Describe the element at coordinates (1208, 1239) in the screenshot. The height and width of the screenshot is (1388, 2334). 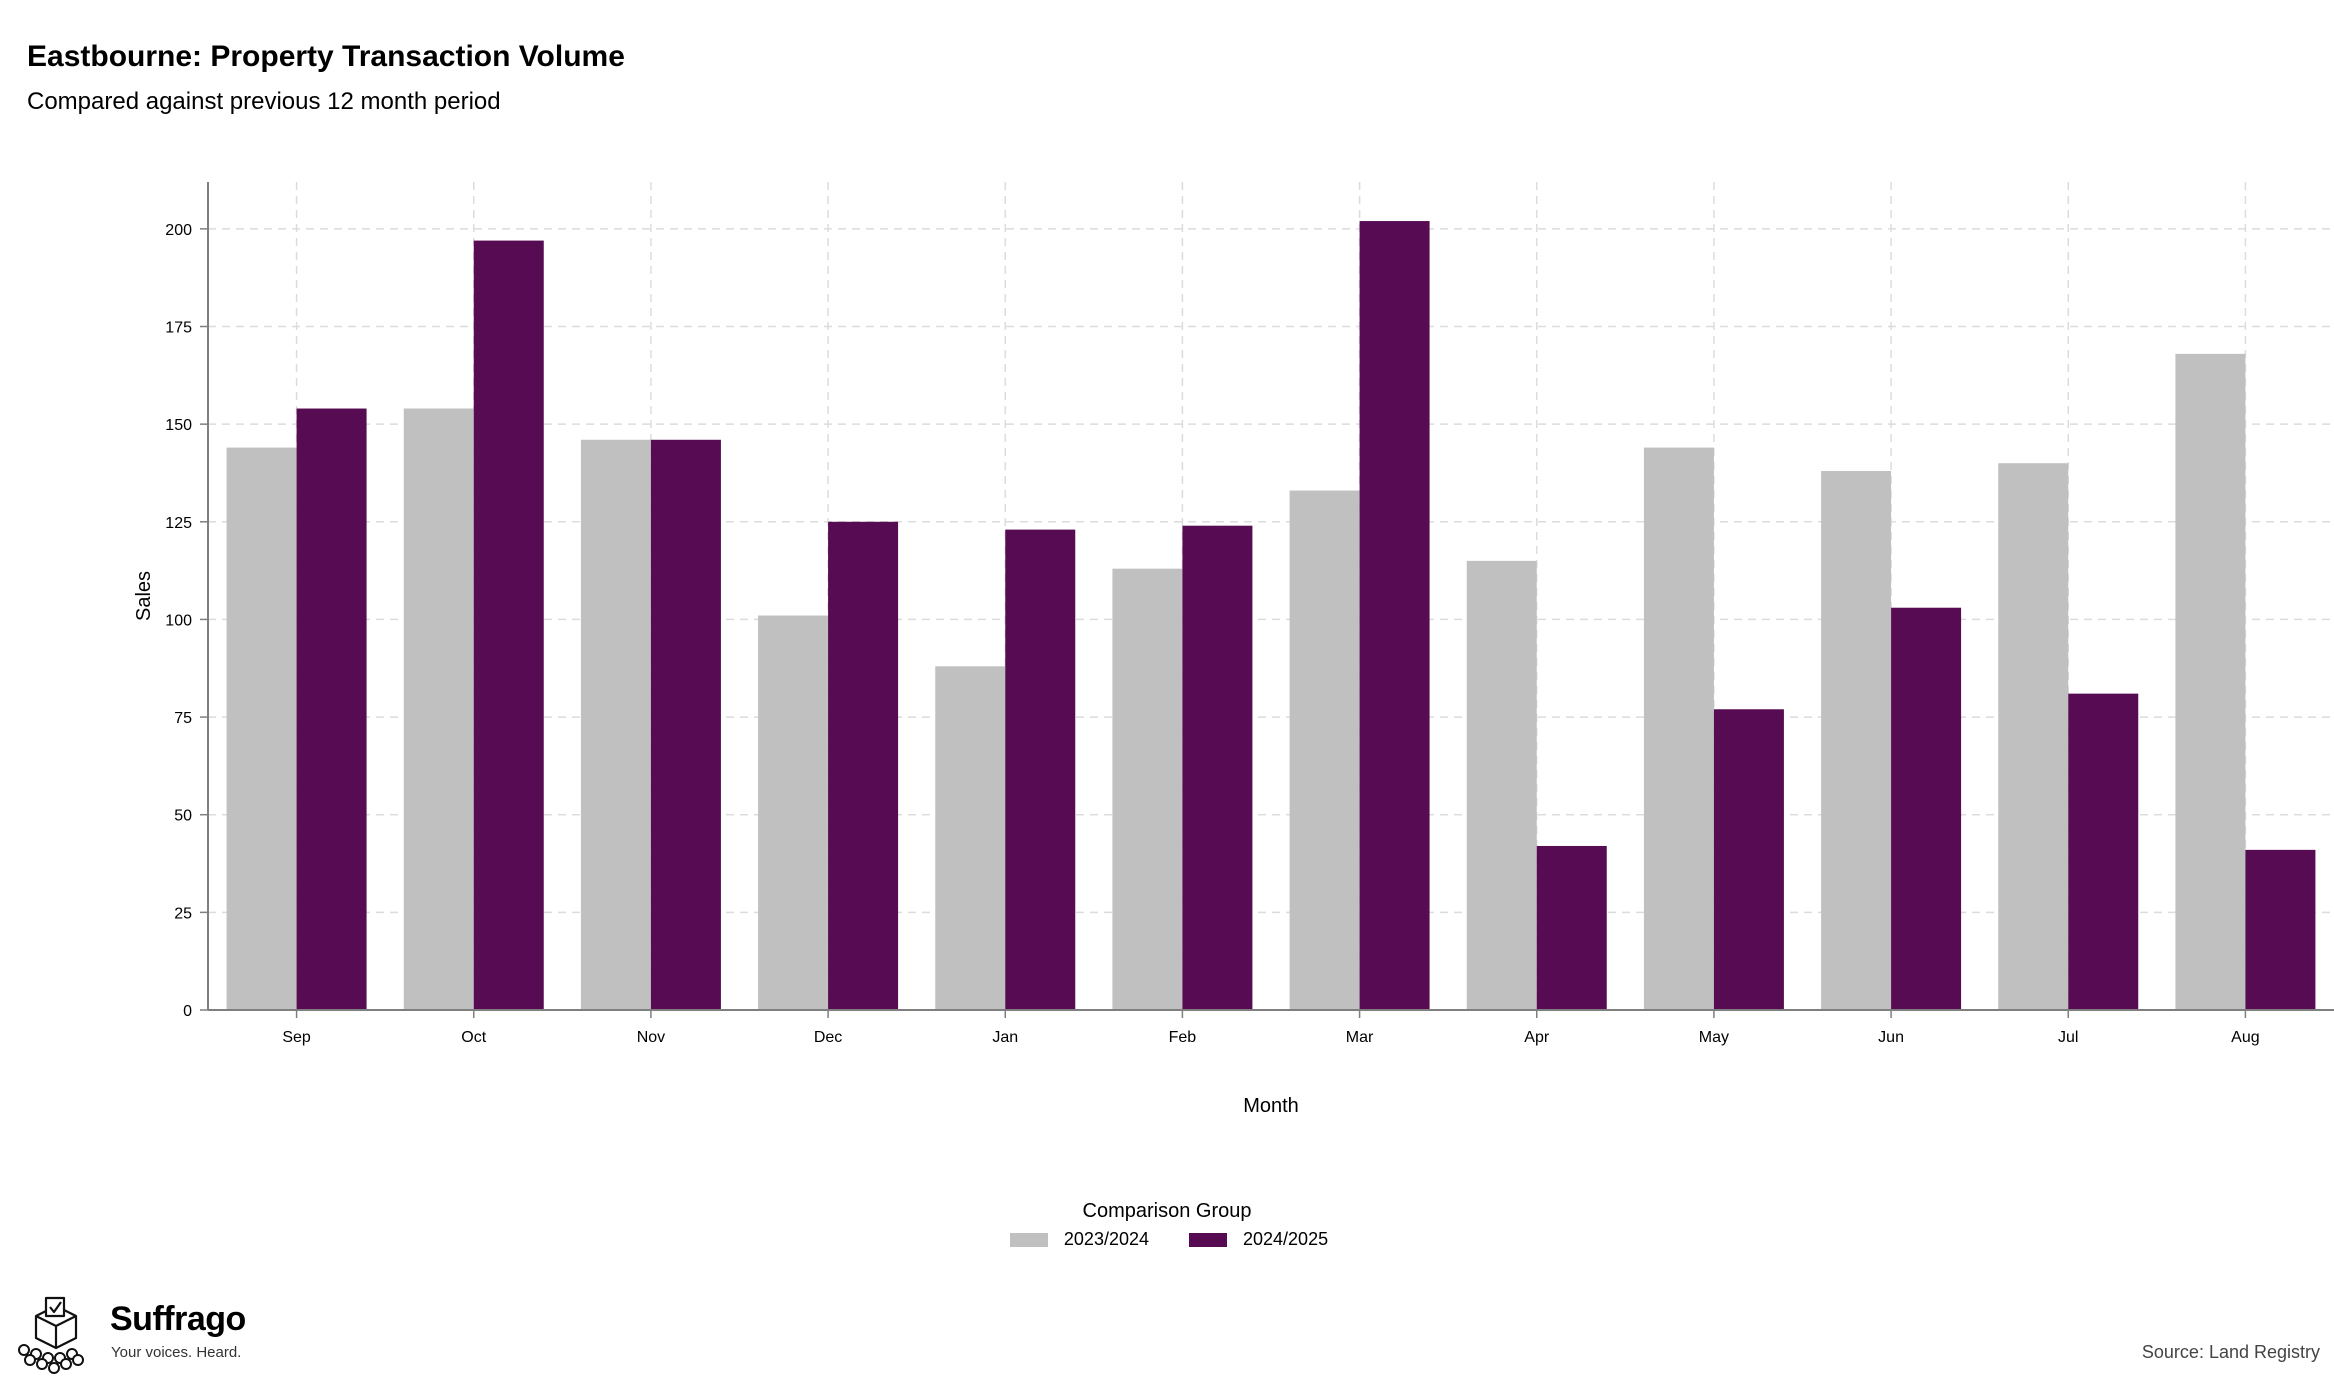
I see `legend-swatch-2024-2025` at that location.